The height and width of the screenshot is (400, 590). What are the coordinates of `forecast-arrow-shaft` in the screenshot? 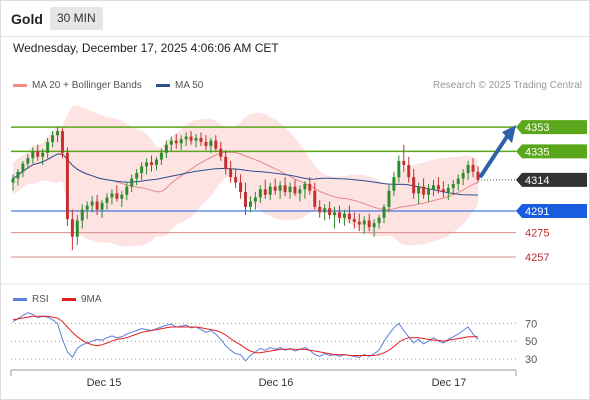 It's located at (494, 155).